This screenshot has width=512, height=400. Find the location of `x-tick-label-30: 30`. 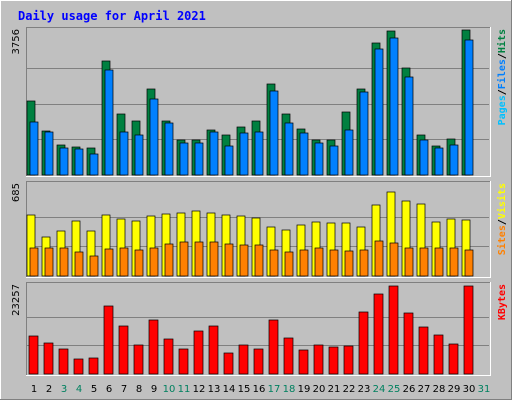

x-tick-label-30: 30 is located at coordinates (469, 389).